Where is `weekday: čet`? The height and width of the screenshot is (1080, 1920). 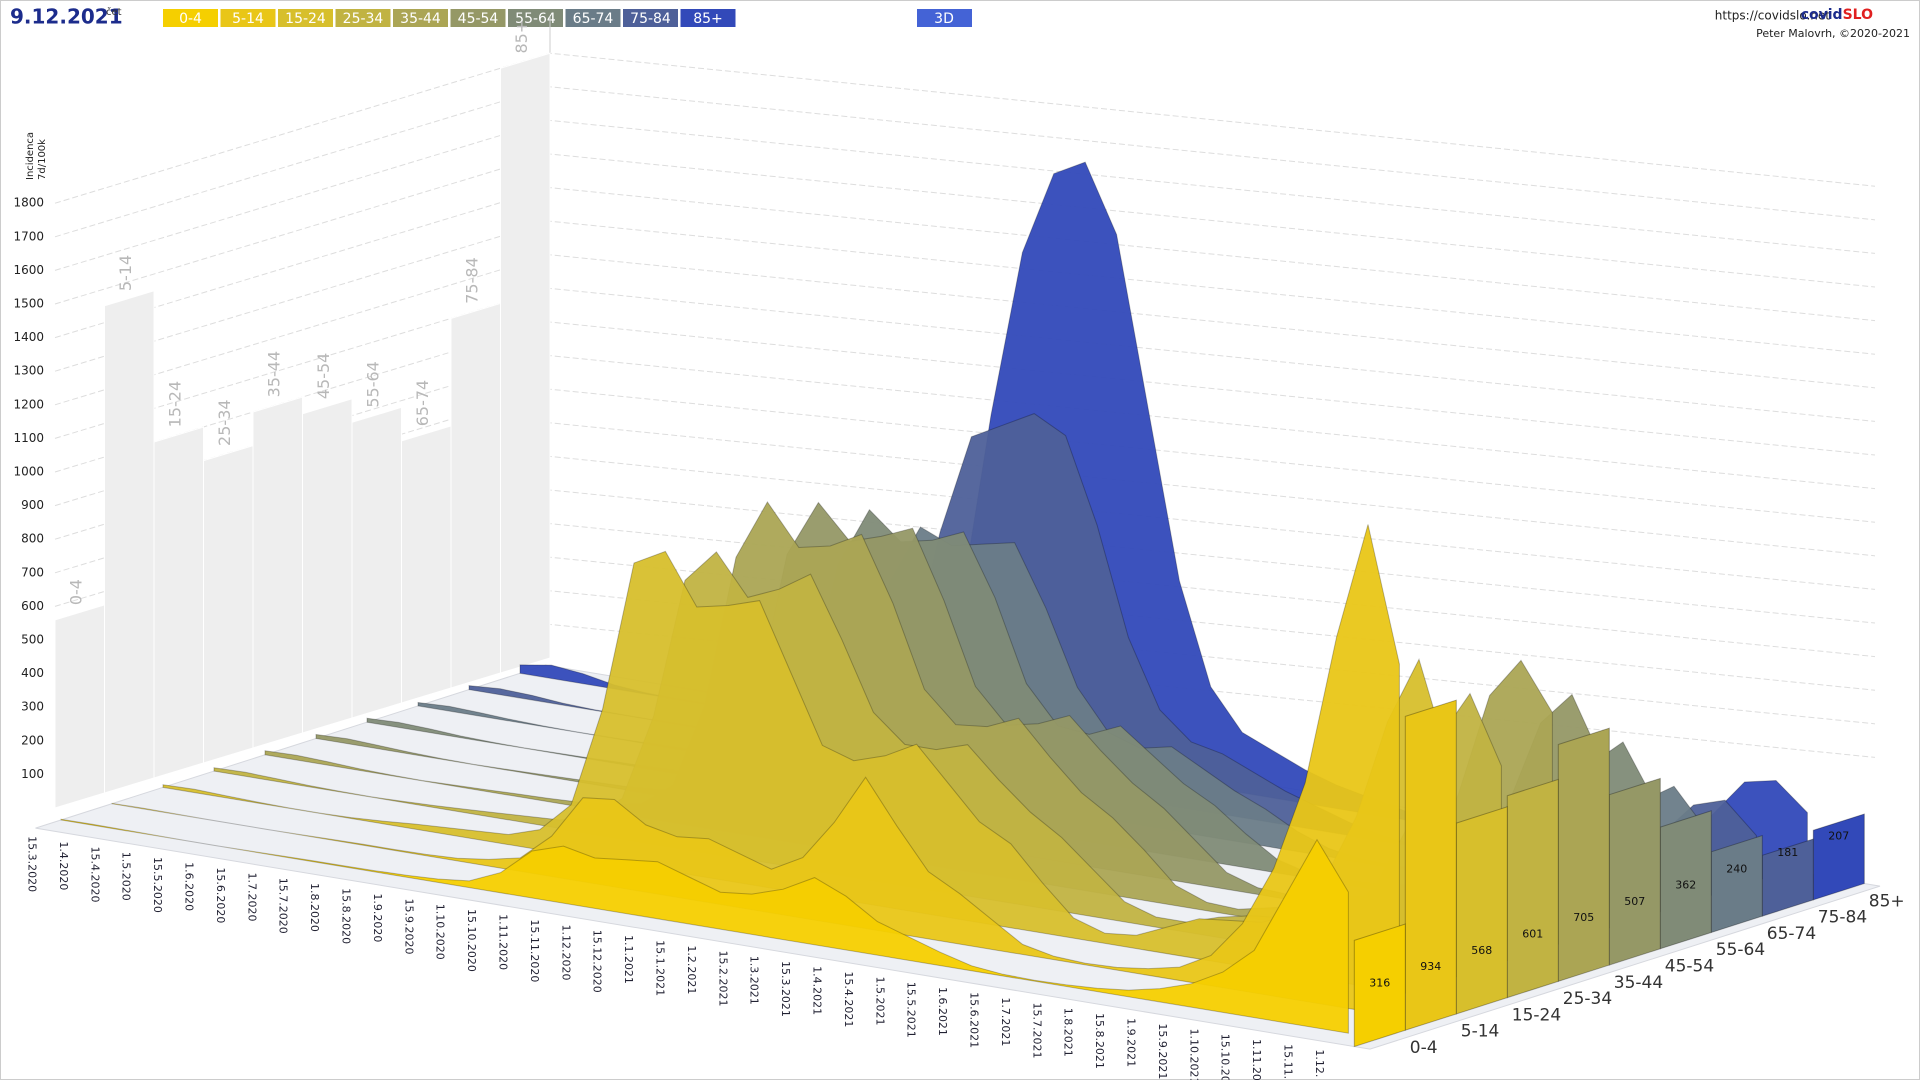
weekday: čet is located at coordinates (114, 12).